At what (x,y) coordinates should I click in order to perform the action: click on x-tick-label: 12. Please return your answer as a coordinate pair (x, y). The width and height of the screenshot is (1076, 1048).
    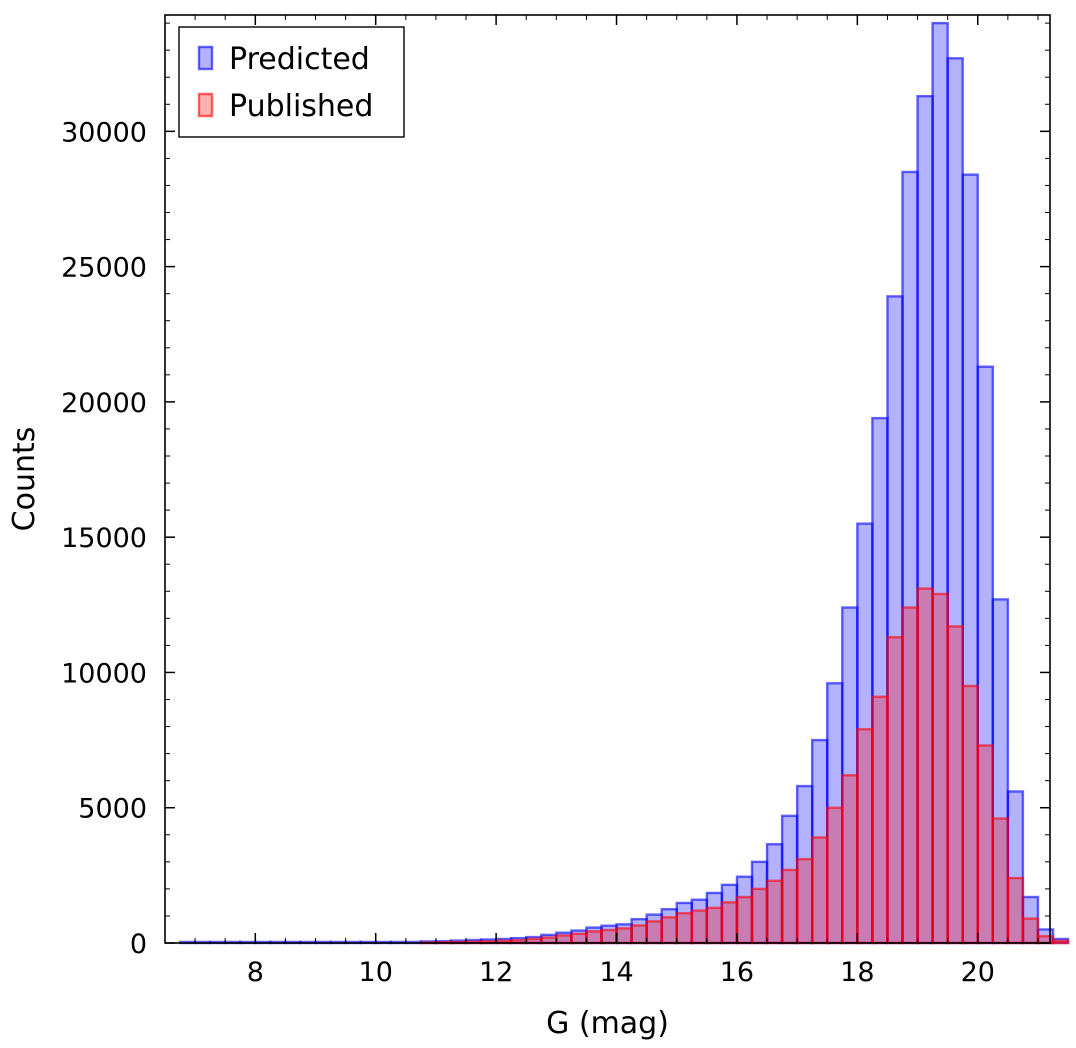
    Looking at the image, I should click on (496, 972).